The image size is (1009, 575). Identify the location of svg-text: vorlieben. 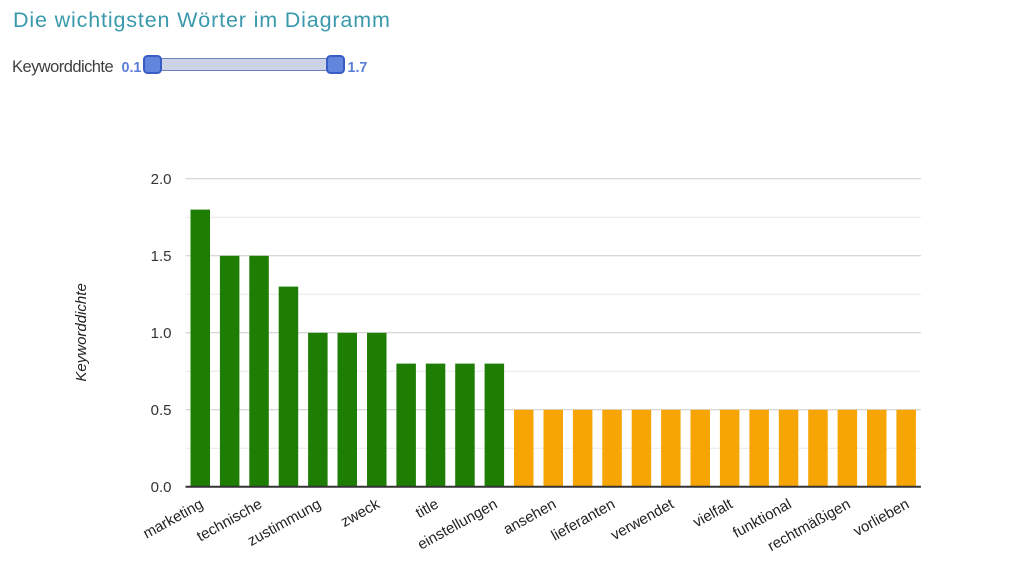
(881, 518).